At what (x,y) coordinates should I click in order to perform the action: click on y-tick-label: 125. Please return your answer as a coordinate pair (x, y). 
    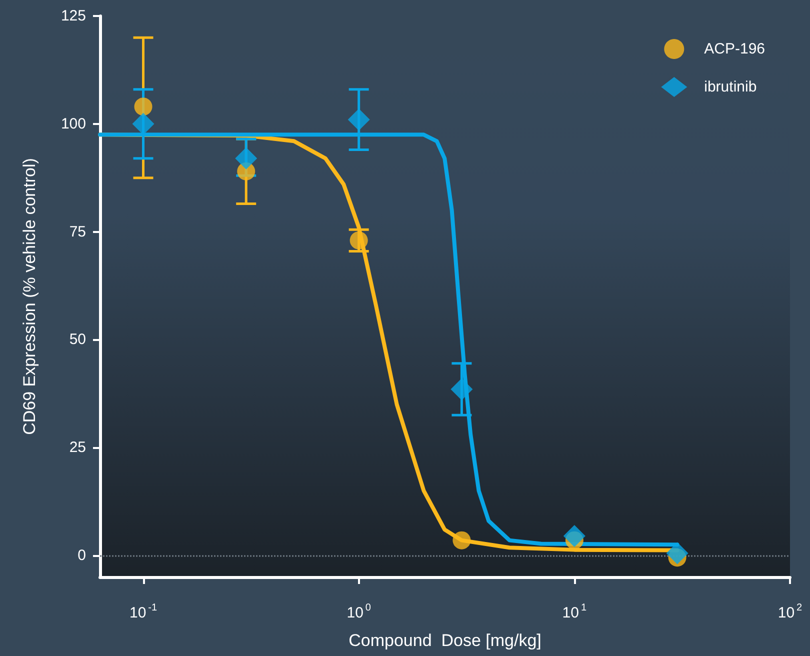
    Looking at the image, I should click on (73, 16).